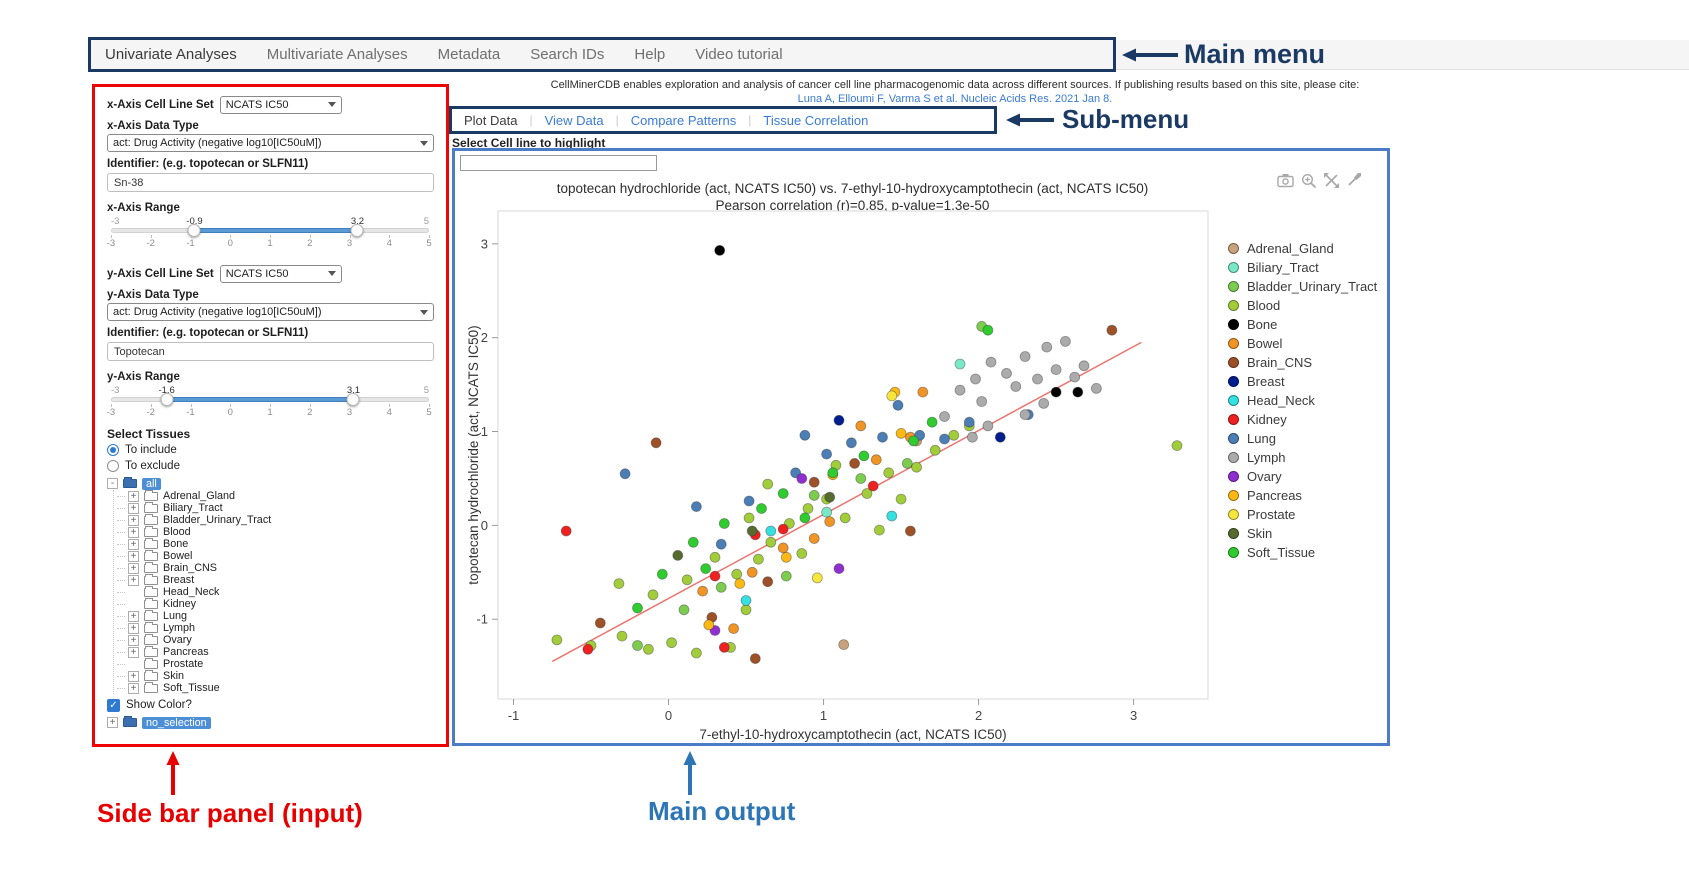 The width and height of the screenshot is (1689, 896). Describe the element at coordinates (275, 579) in the screenshot. I see `tissue-tree-item-breast: + Breast` at that location.